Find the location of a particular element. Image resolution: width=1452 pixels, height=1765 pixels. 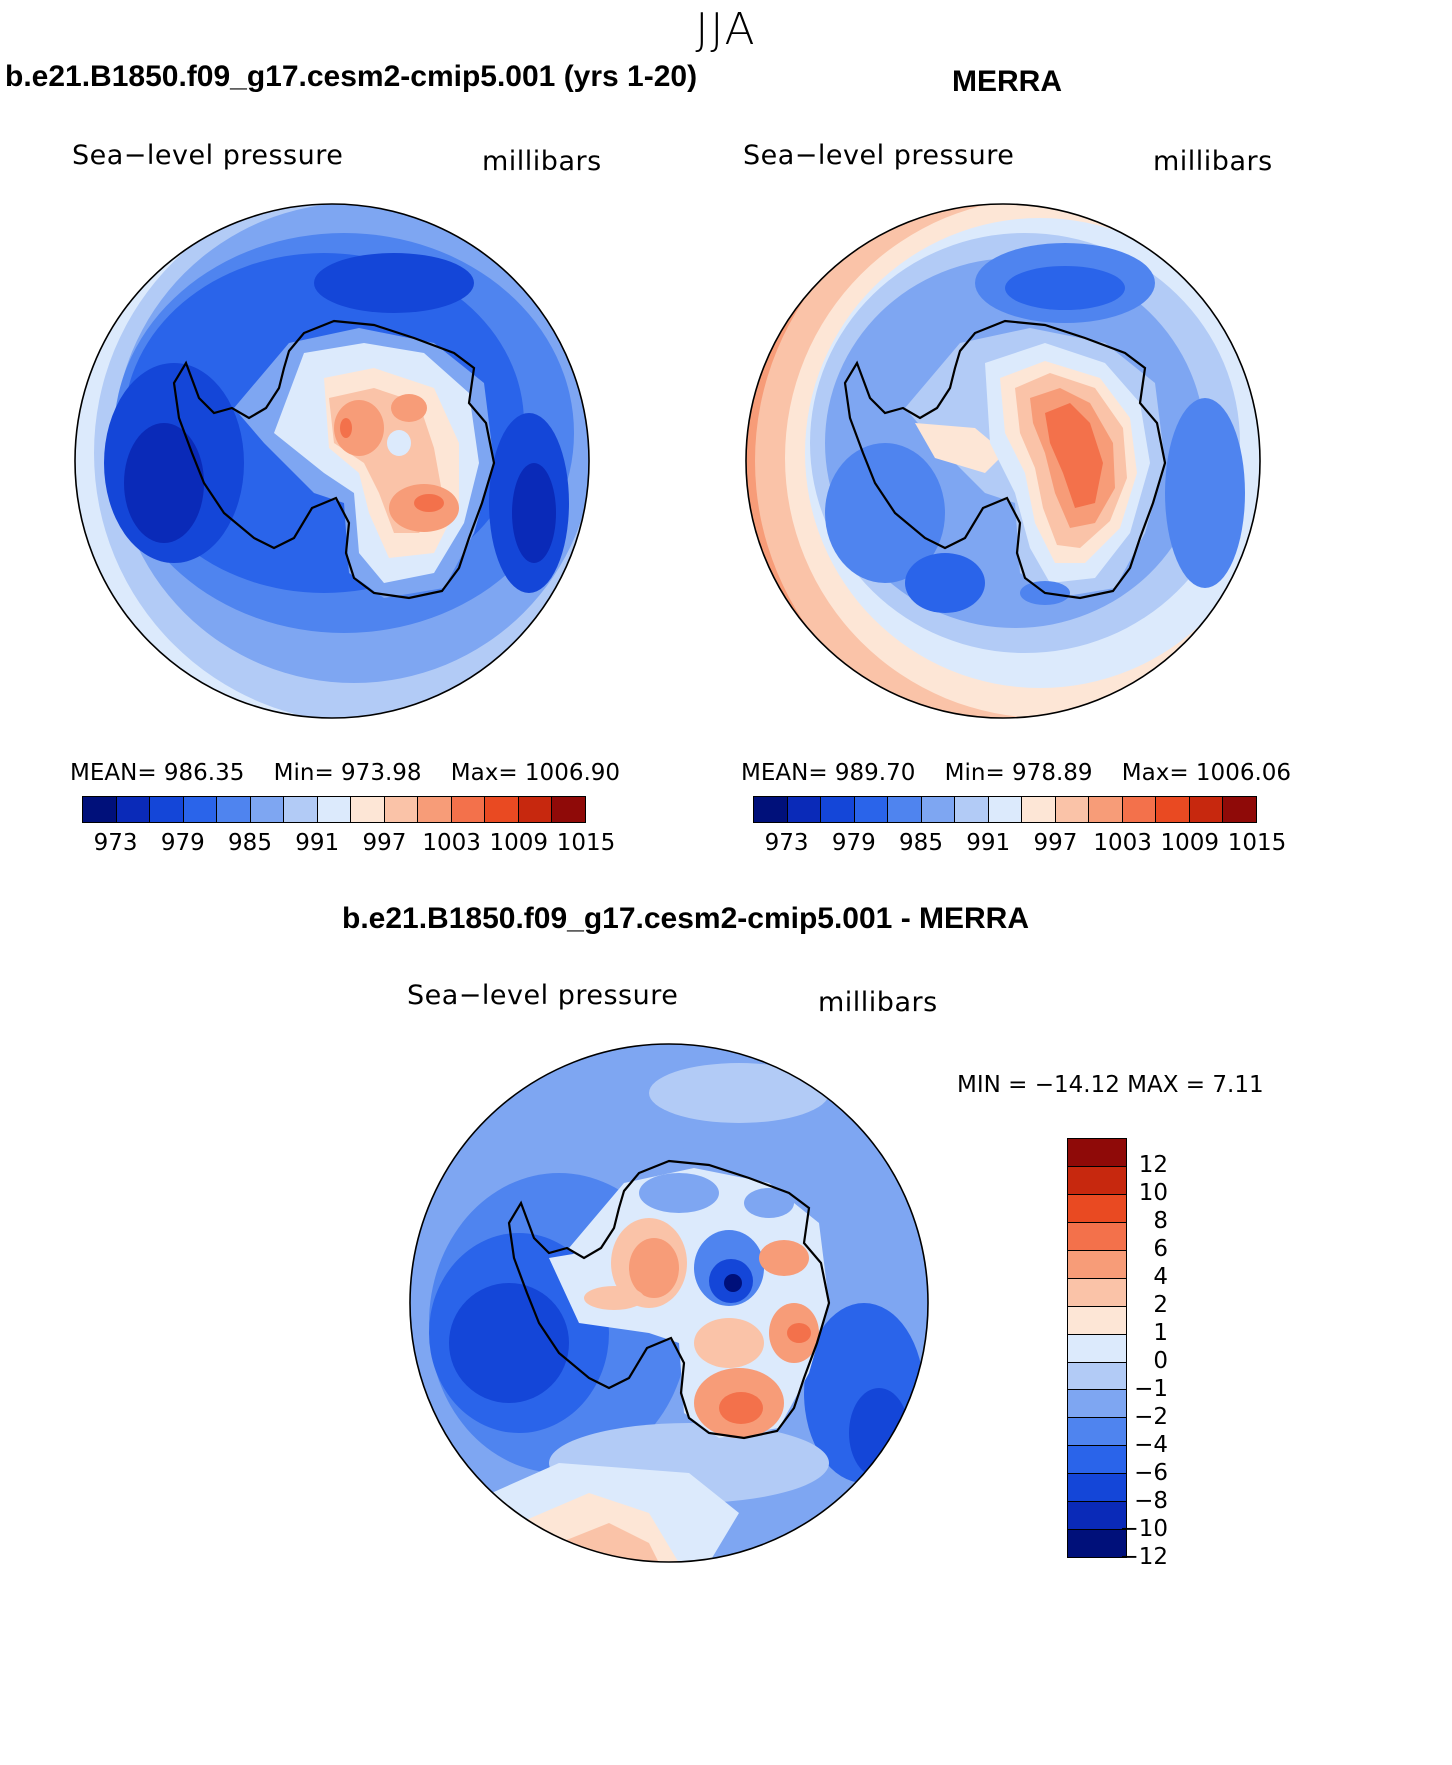

model-min-value: 973.98 is located at coordinates (381, 773).